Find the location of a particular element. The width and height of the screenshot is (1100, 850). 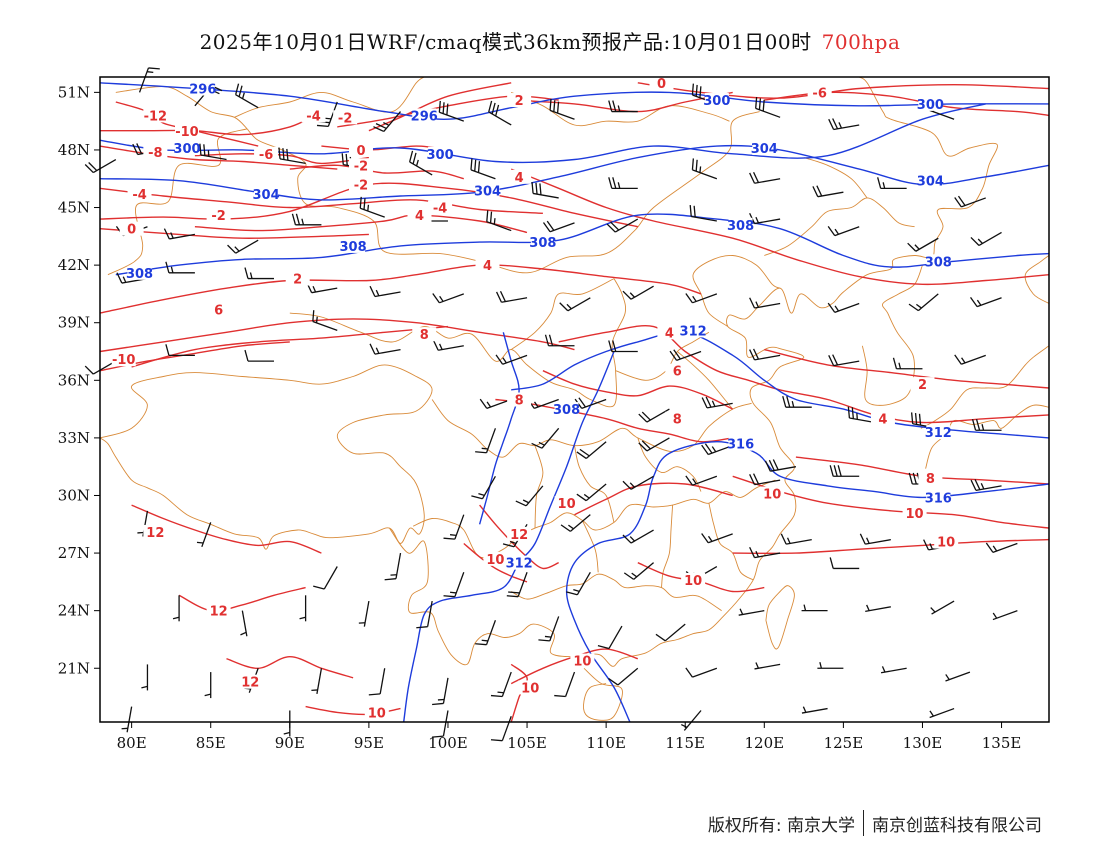

lon-label: 110E is located at coordinates (606, 743).